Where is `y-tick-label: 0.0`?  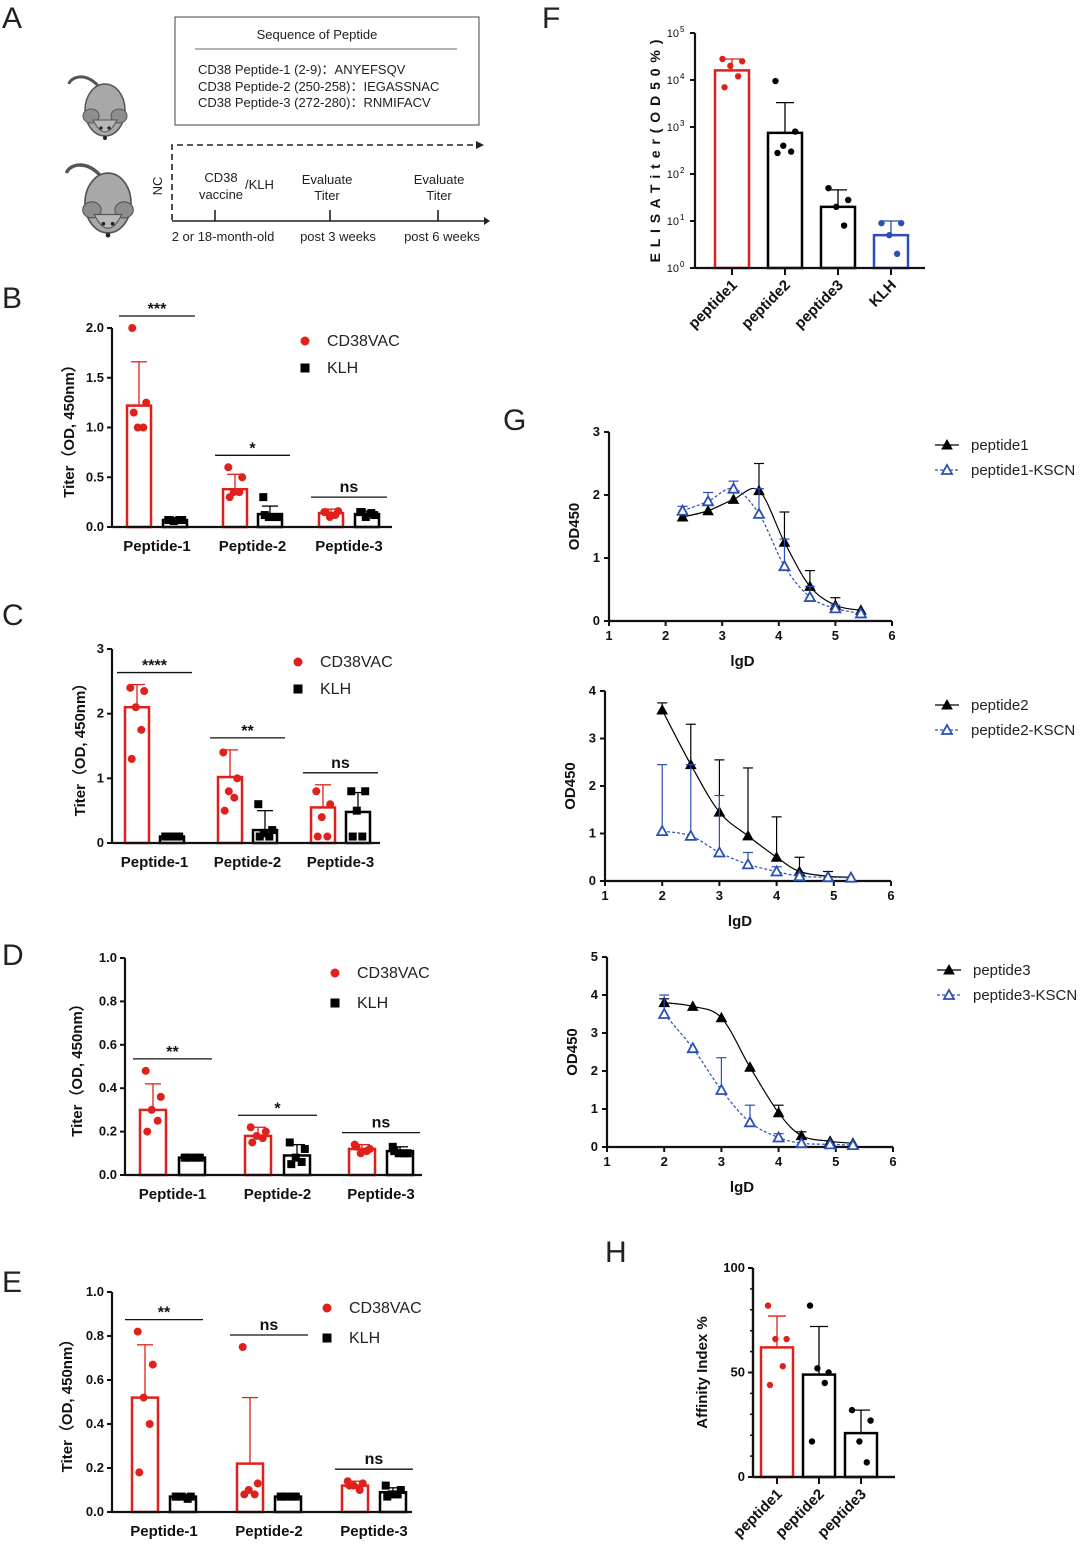
y-tick-label: 0.0 is located at coordinates (95, 1511).